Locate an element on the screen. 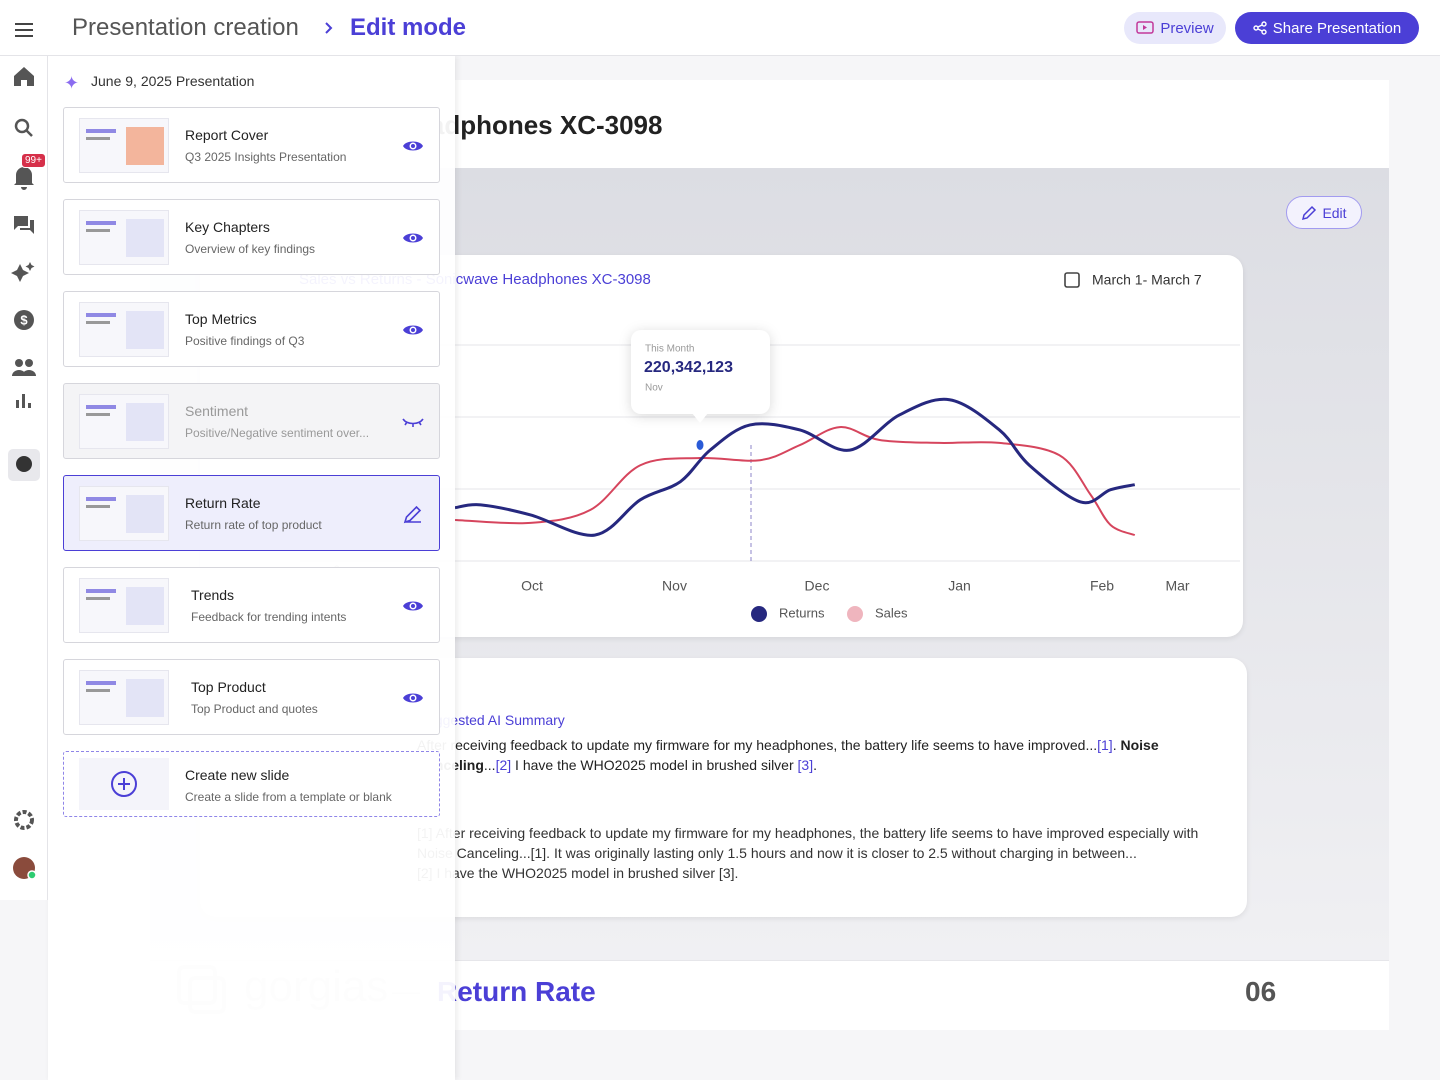 The height and width of the screenshot is (1080, 1440). ai-icon is located at coordinates (23, 272).